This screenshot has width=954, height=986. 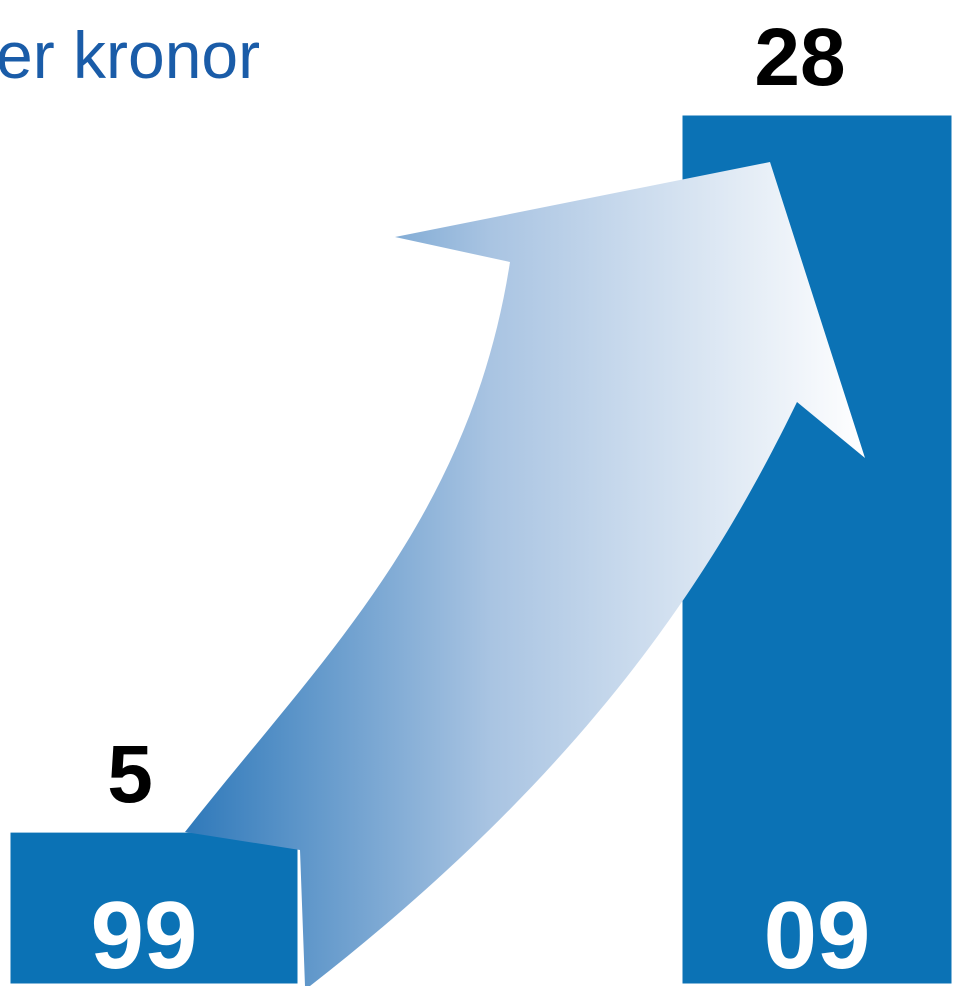 What do you see at coordinates (144, 934) in the screenshot?
I see `category-label: 99` at bounding box center [144, 934].